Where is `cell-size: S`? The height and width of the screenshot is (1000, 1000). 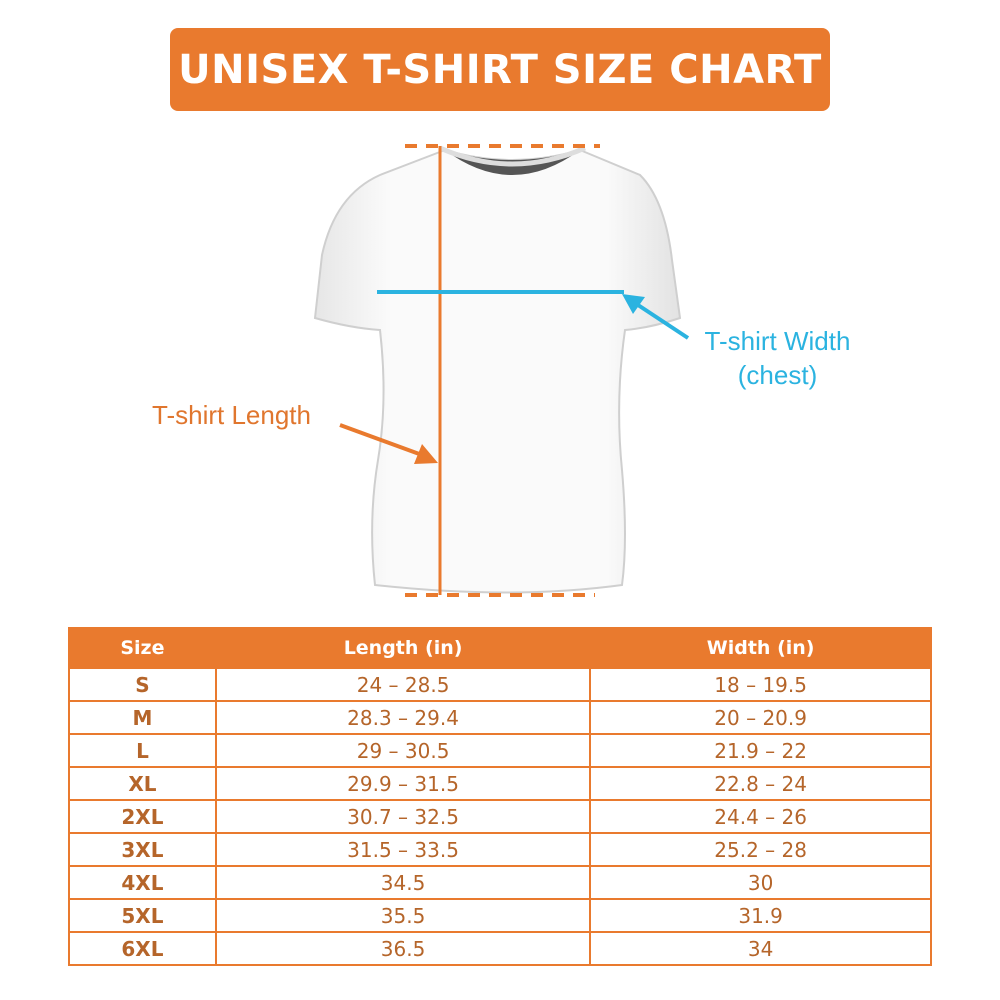 cell-size: S is located at coordinates (142, 684).